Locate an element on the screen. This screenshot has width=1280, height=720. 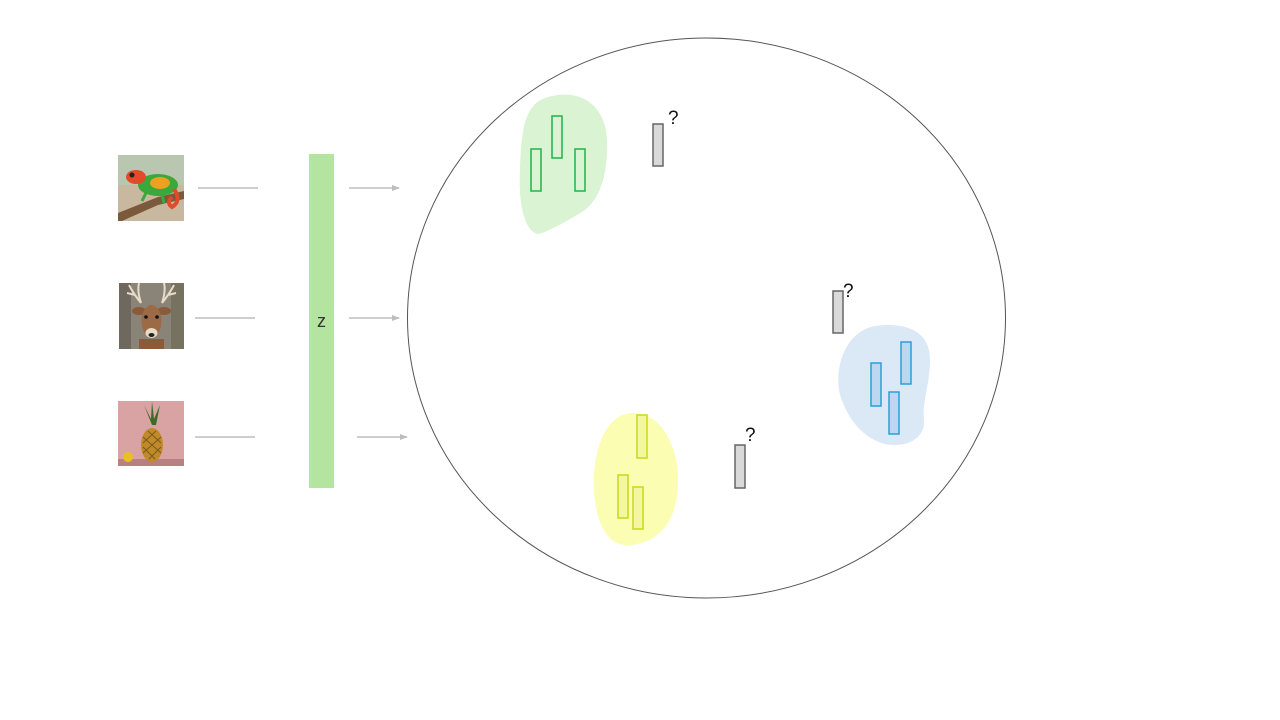
deer-image is located at coordinates (151, 316).